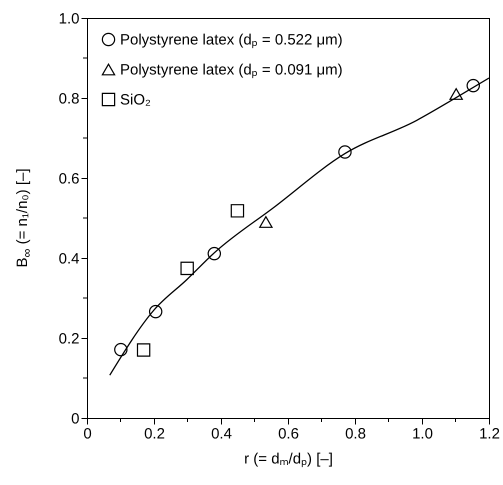 This screenshot has height=485, width=503. I want to click on x-tick-label: 0, so click(87, 434).